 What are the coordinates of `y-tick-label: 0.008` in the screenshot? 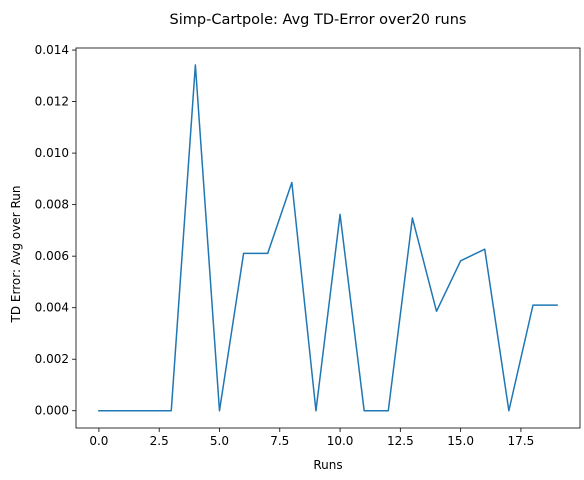 It's located at (52, 205).